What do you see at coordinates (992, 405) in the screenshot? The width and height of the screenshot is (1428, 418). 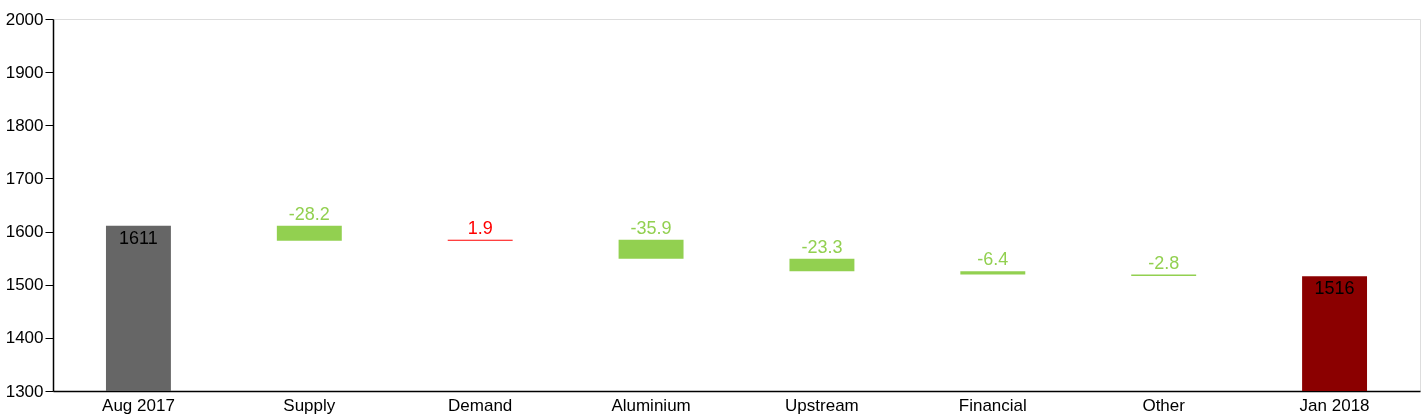 I see `x-tick-label: Financial` at bounding box center [992, 405].